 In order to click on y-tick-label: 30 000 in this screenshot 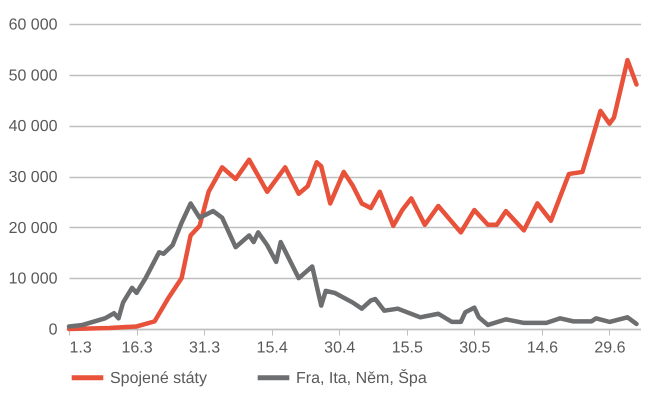, I will do `click(33, 177)`.